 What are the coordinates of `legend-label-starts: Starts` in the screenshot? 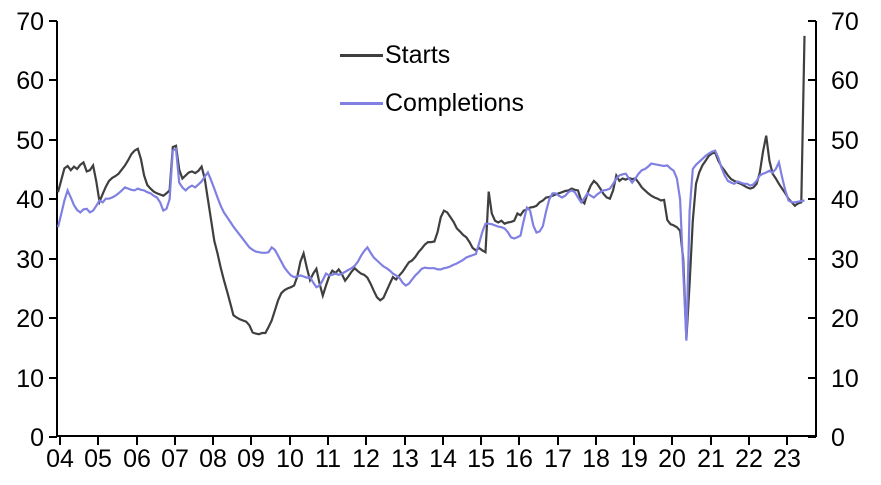 It's located at (418, 54).